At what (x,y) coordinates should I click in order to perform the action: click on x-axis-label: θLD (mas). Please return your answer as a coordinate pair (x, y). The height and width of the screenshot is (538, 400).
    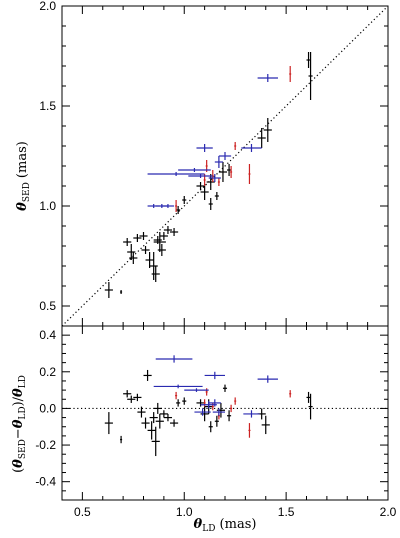
    Looking at the image, I should click on (225, 525).